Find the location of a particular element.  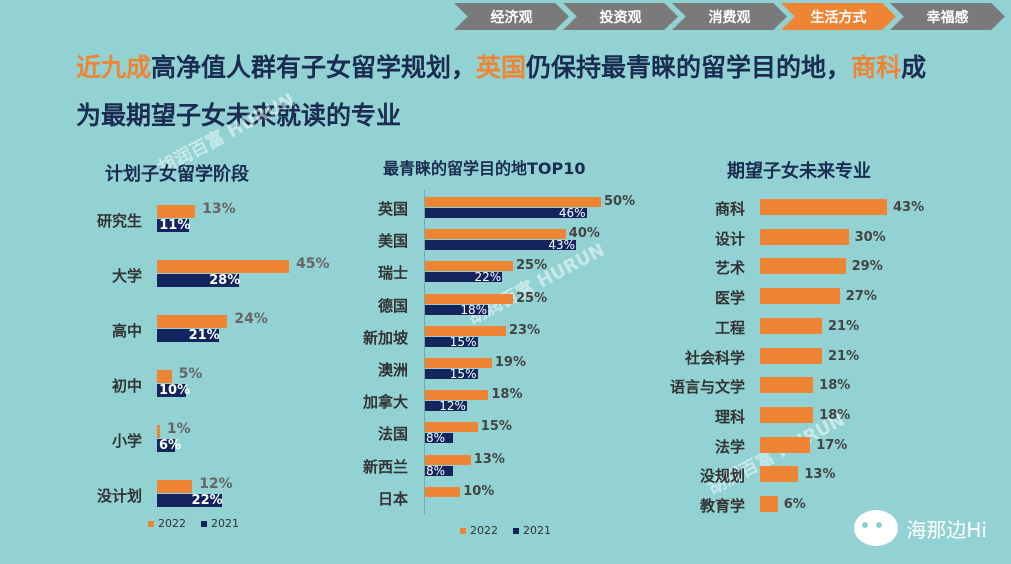

top-nav: 经济观 投资观 消费观 生活方式 幸福感 is located at coordinates (729, 16).